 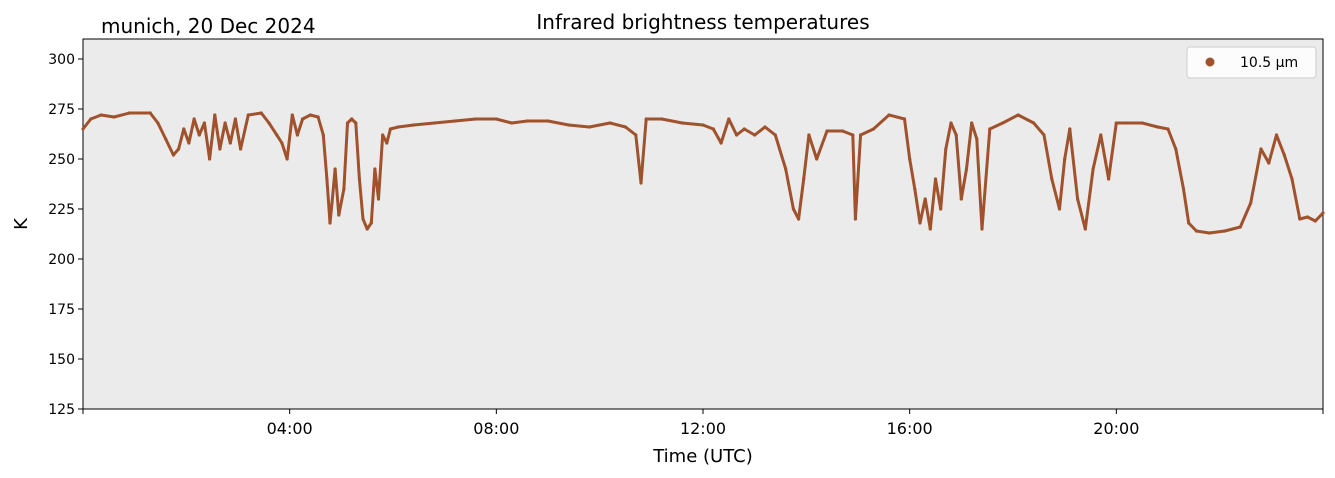 What do you see at coordinates (61, 60) in the screenshot?
I see `y-tick-label: 300` at bounding box center [61, 60].